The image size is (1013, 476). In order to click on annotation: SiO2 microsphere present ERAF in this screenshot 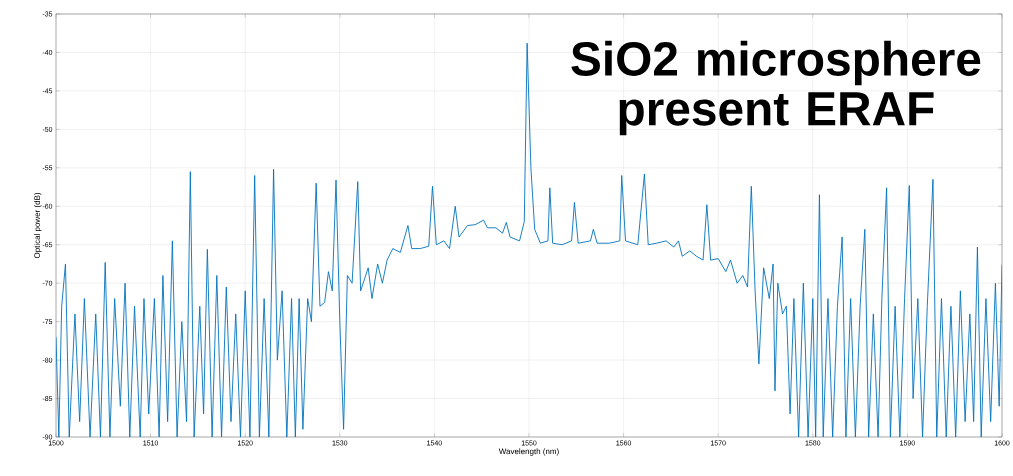, I will do `click(776, 88)`.